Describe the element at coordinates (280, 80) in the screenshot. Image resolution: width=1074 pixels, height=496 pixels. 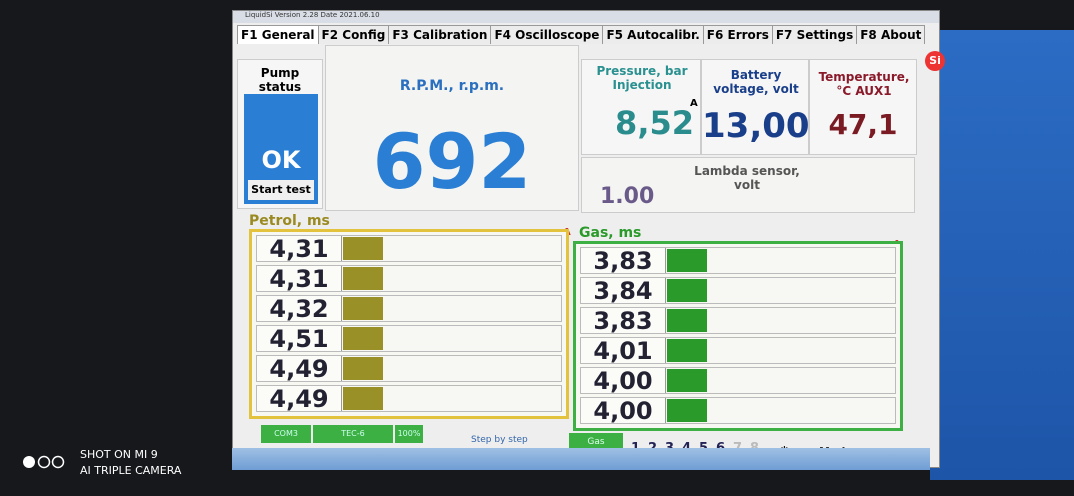
I see `pump-label: Pump status` at that location.